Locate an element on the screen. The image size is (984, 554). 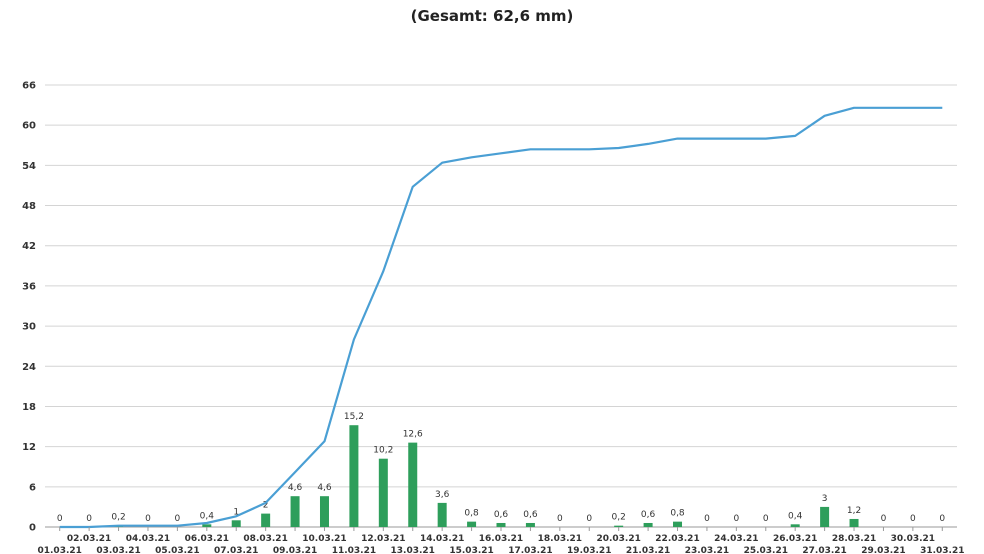
x-tick-label: 22.03.21 is located at coordinates (677, 539).